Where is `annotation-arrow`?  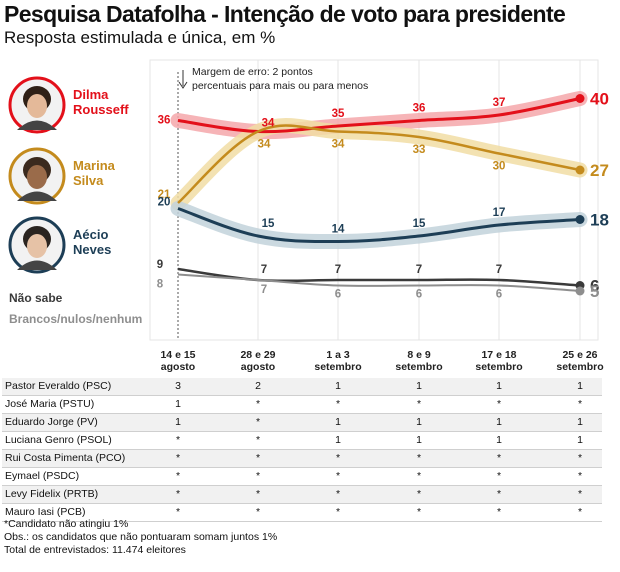
annotation-arrow is located at coordinates (183, 85).